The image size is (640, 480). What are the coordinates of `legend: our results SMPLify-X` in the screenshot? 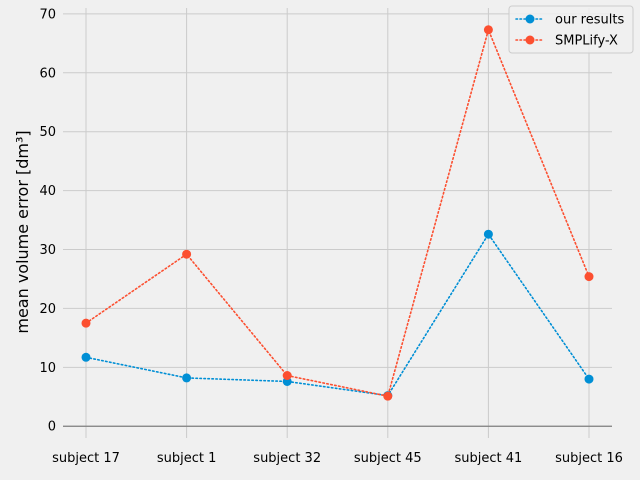 It's located at (571, 29).